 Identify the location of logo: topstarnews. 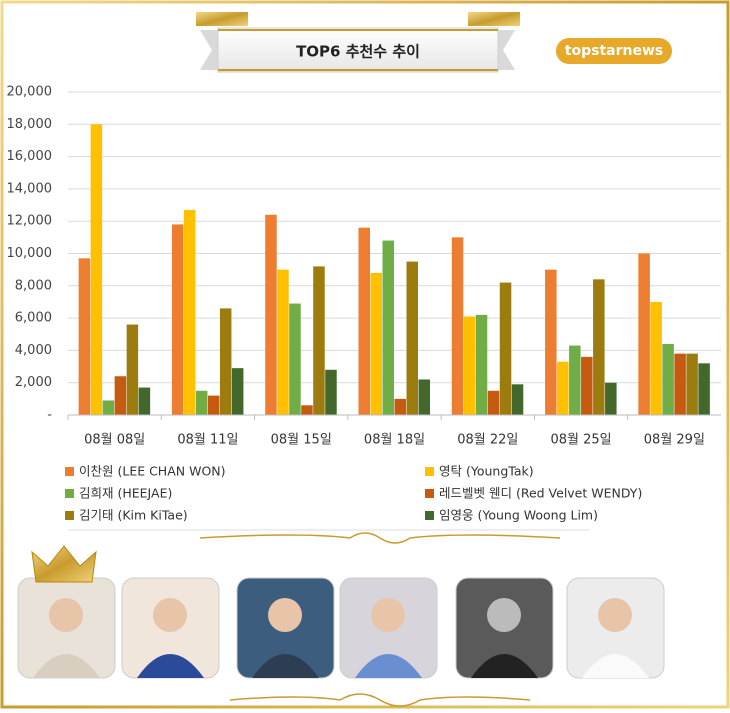
(614, 51).